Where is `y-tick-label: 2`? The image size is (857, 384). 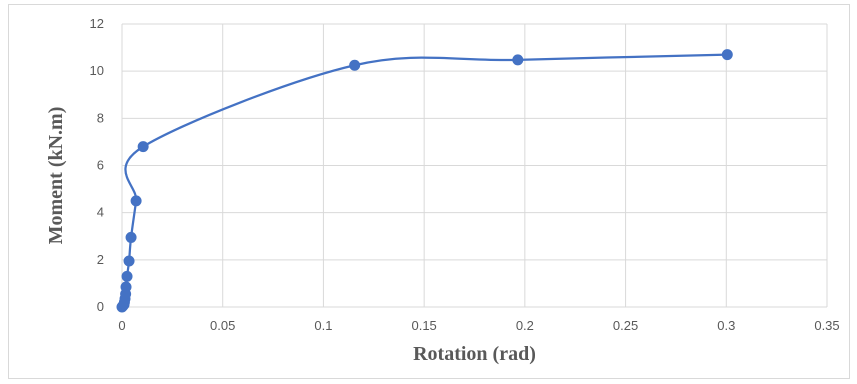
y-tick-label: 2 is located at coordinates (100, 259).